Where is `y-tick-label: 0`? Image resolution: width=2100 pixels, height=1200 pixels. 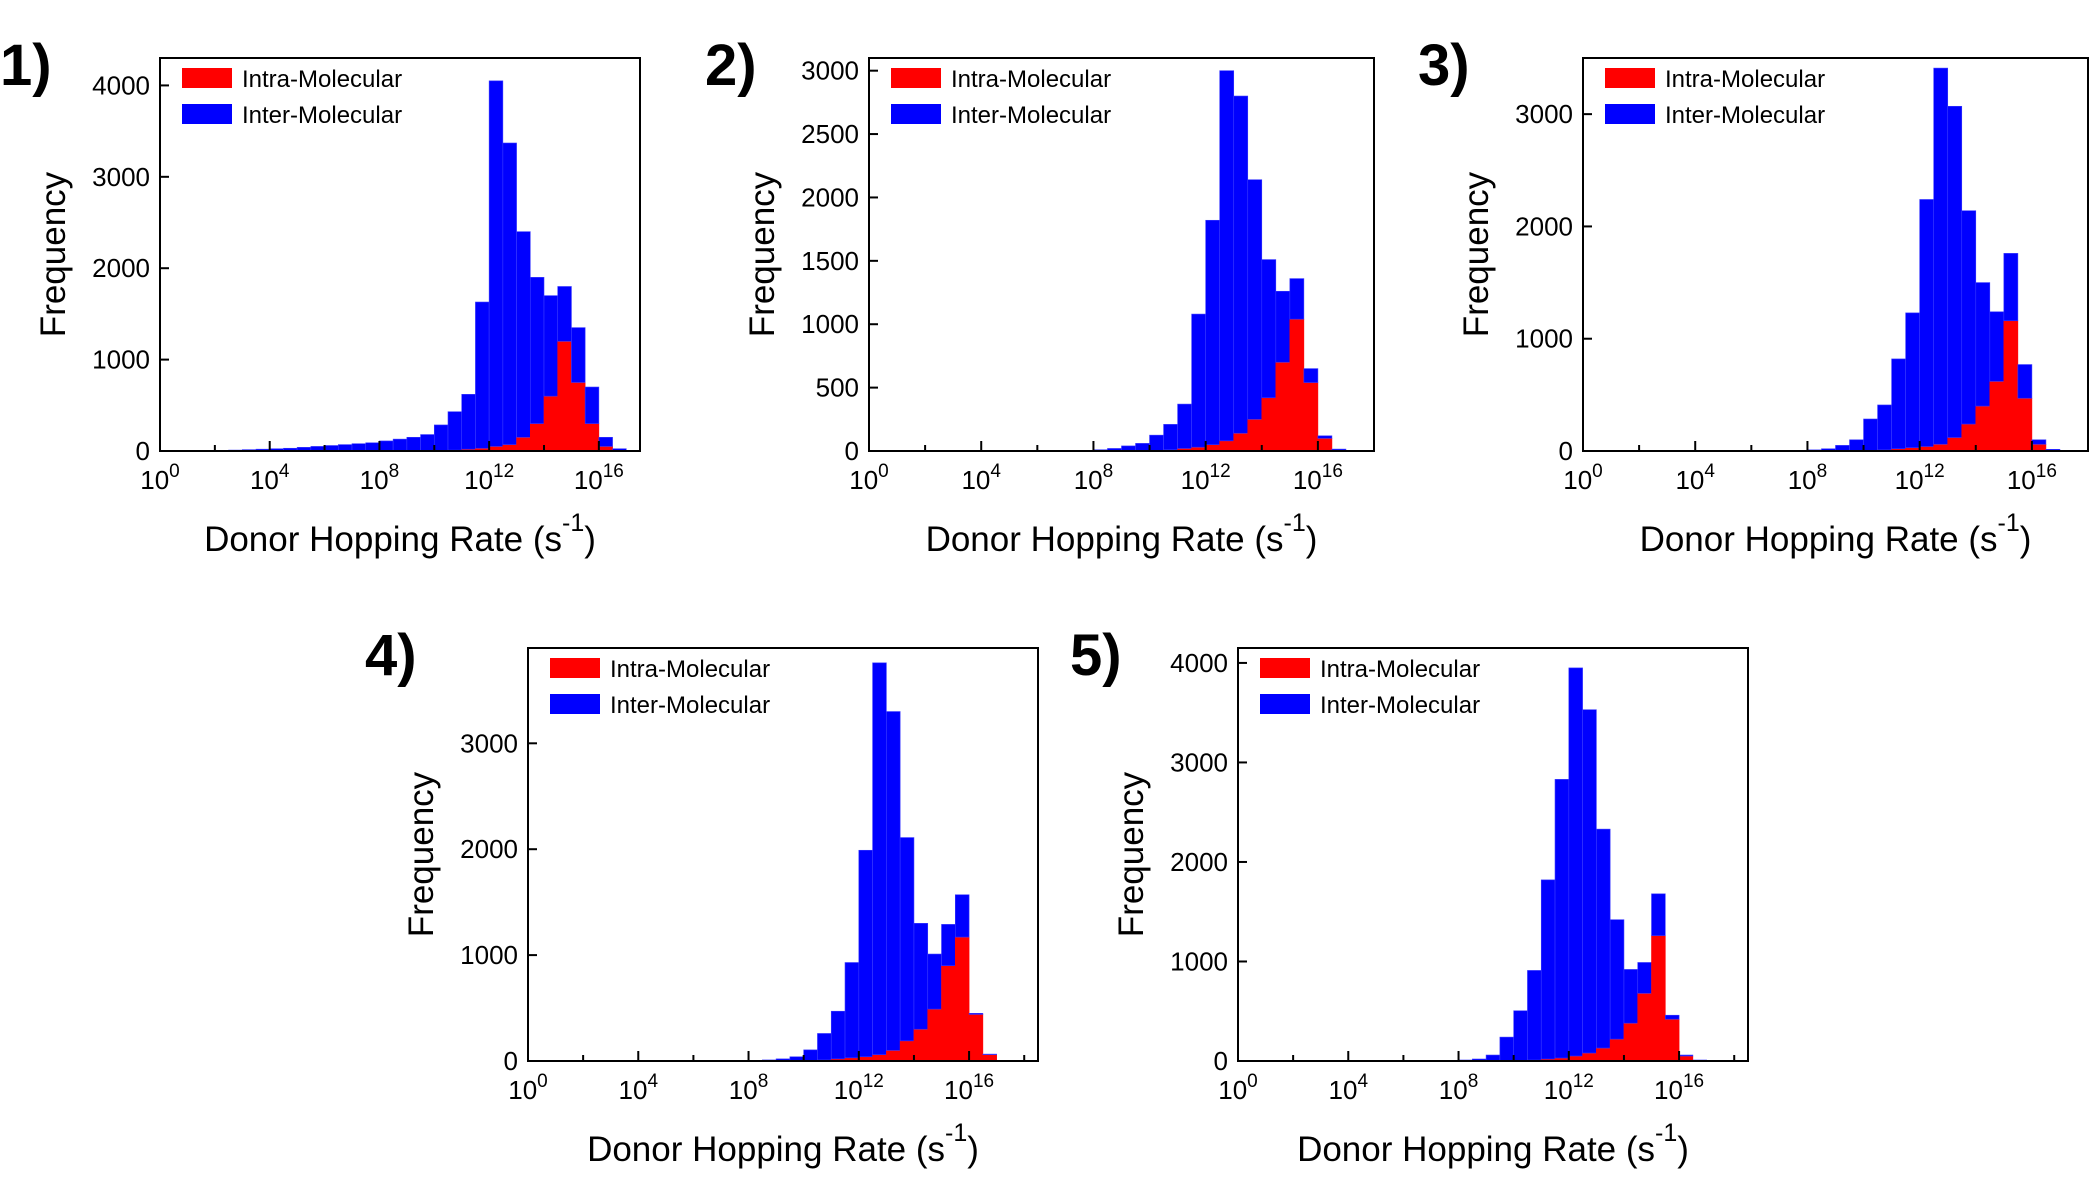 y-tick-label: 0 is located at coordinates (511, 1061).